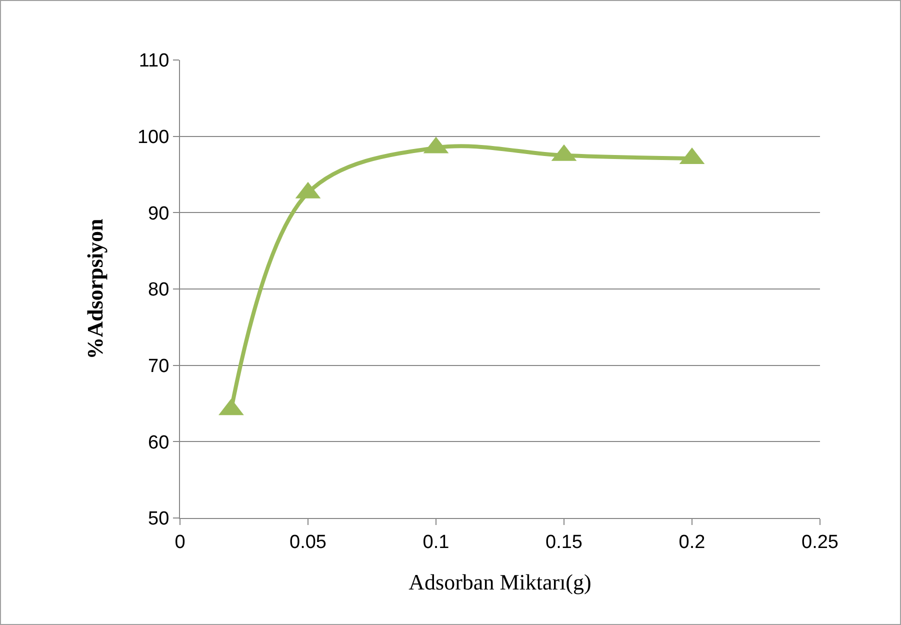 The height and width of the screenshot is (625, 901). What do you see at coordinates (500, 582) in the screenshot?
I see `x-axis-title: Adsorban Miktarı(g)` at bounding box center [500, 582].